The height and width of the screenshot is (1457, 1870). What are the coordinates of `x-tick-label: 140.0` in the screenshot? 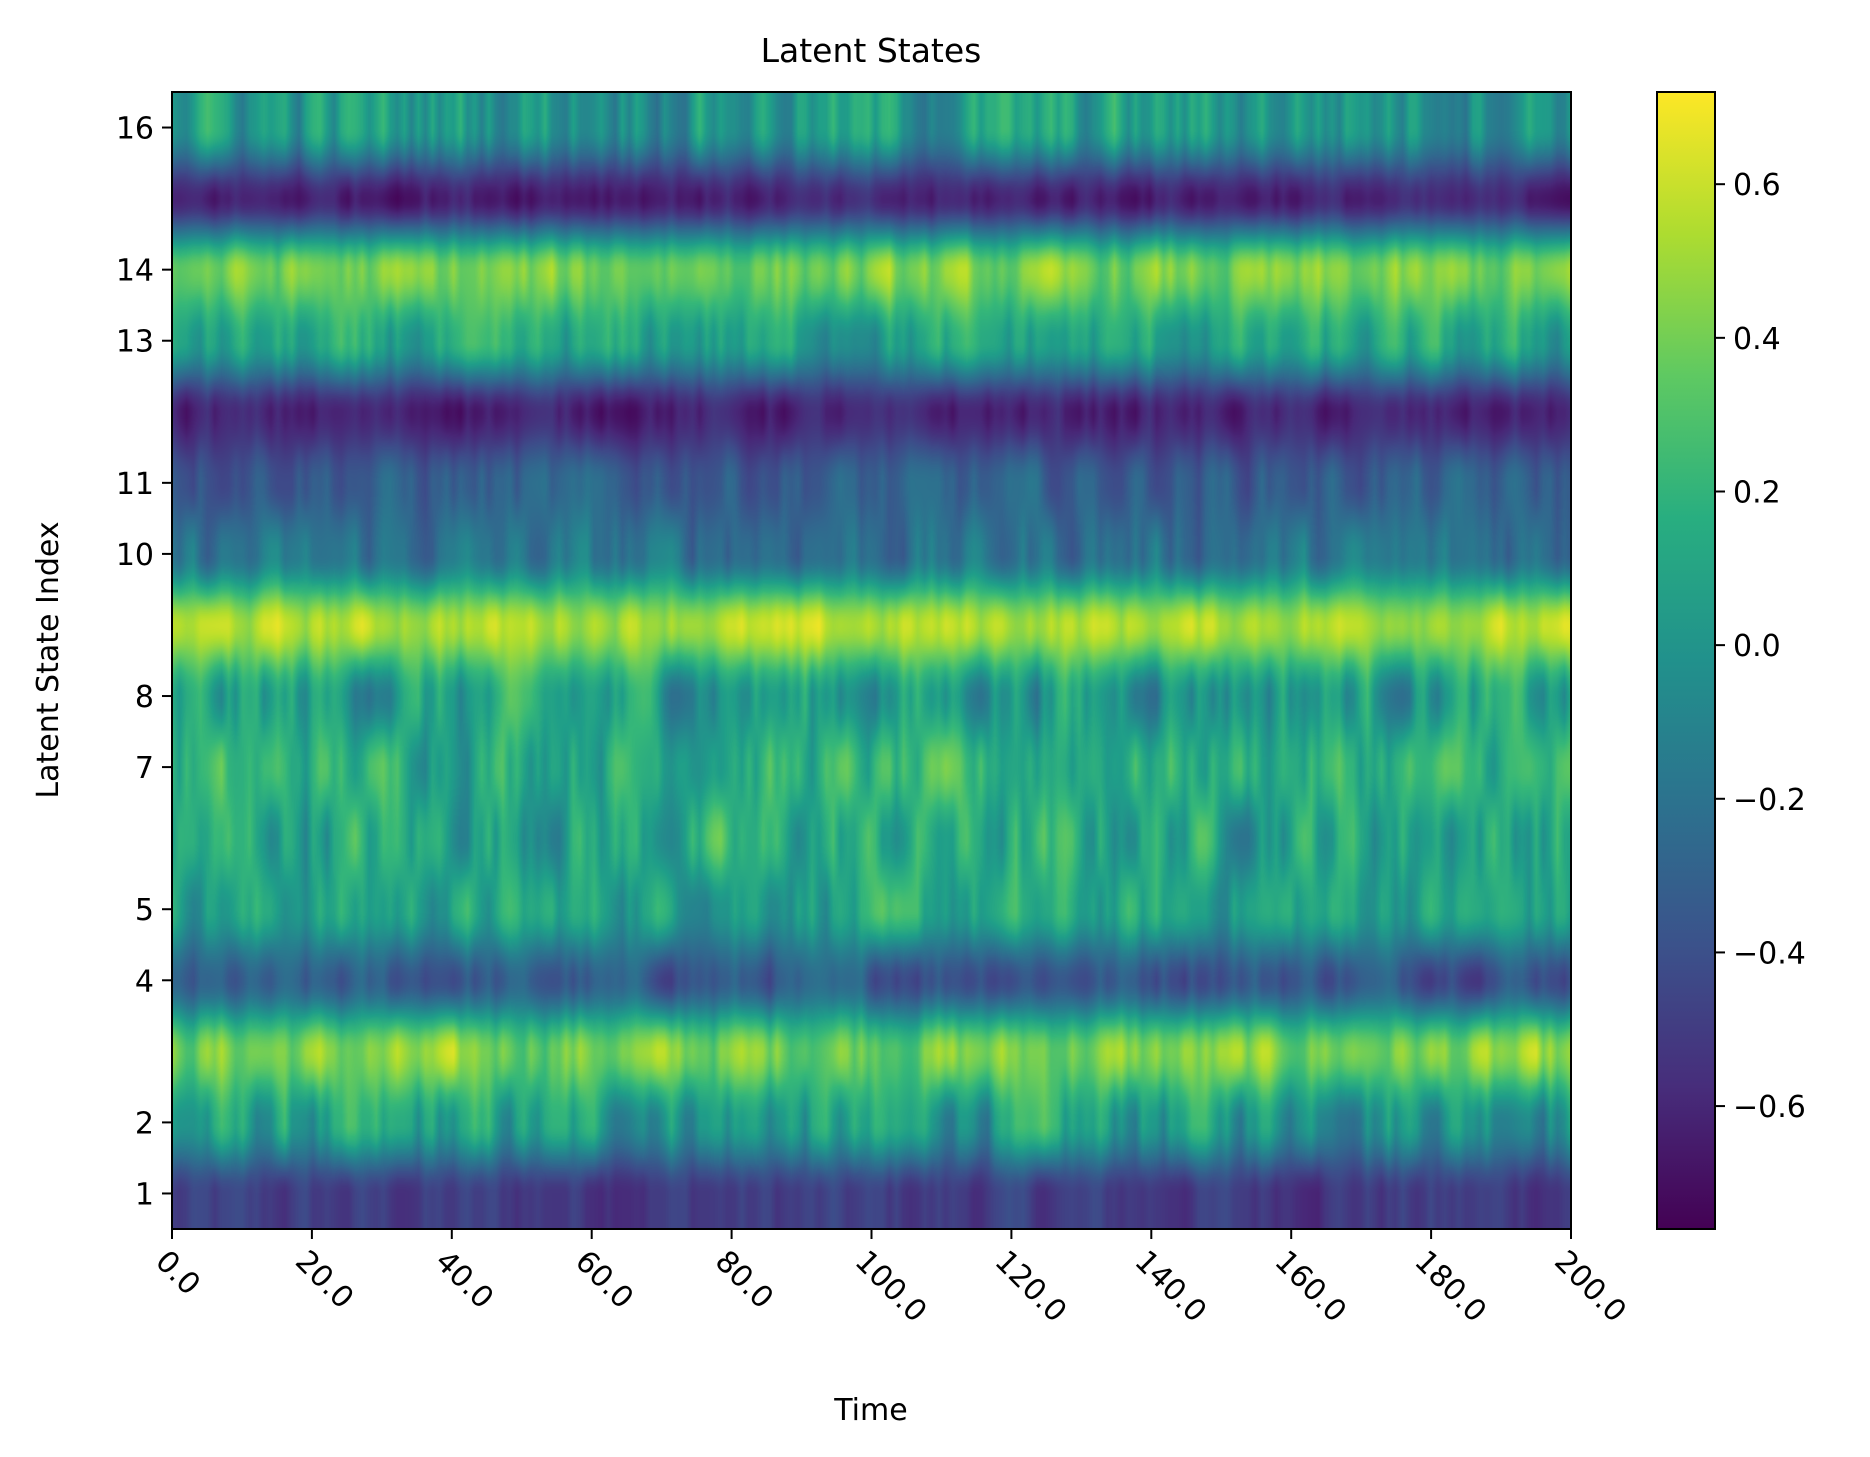 It's located at (1170, 1286).